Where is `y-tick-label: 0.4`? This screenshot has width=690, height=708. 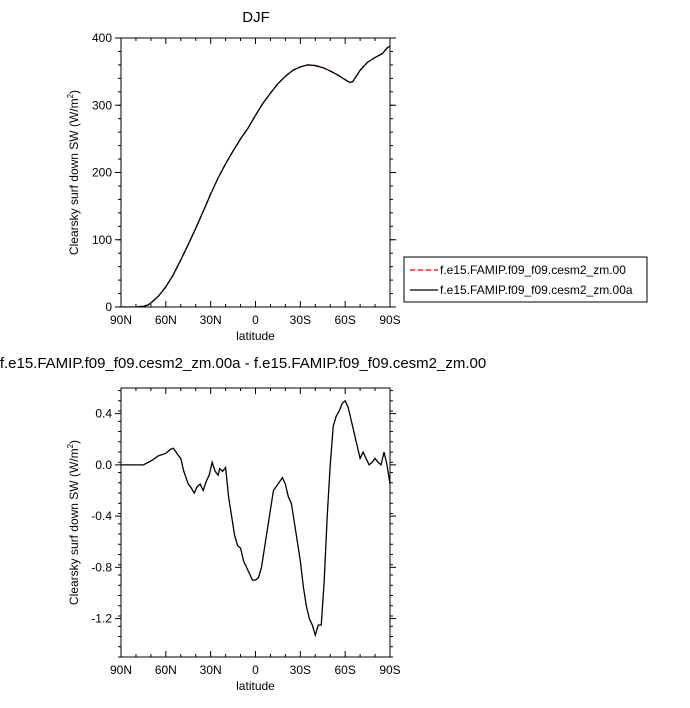 y-tick-label: 0.4 is located at coordinates (103, 414).